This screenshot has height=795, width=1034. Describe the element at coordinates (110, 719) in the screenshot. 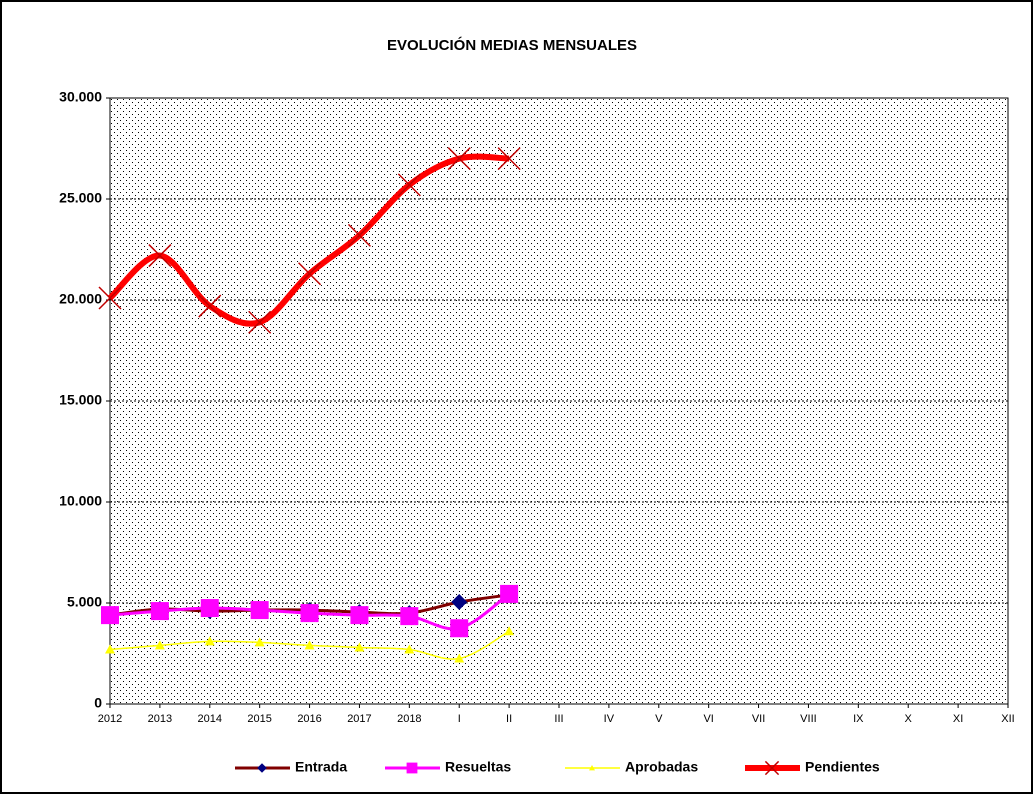

I see `x-tick-label: 2012` at that location.